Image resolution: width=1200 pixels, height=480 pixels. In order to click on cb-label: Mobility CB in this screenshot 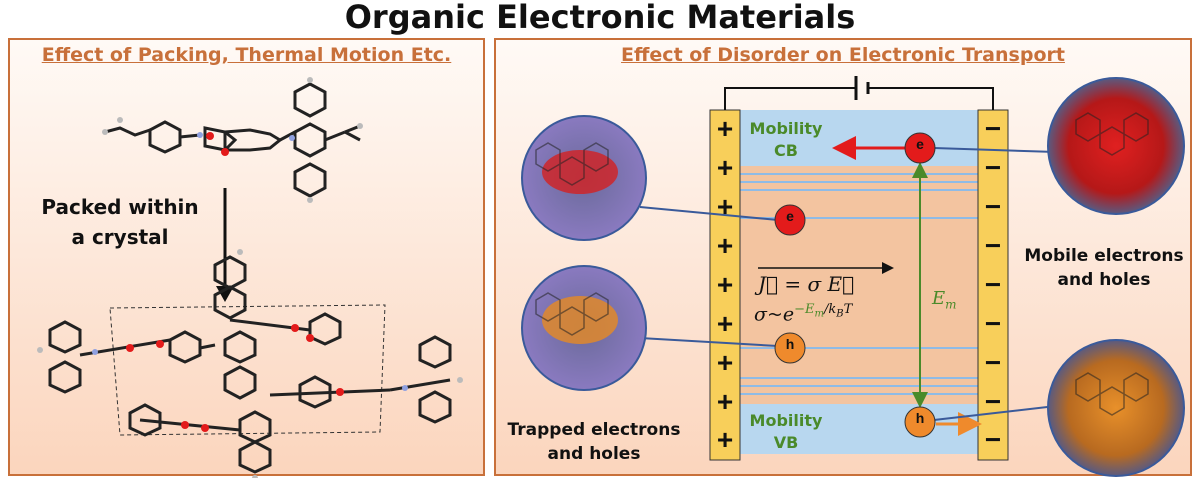, I will do `click(786, 140)`.